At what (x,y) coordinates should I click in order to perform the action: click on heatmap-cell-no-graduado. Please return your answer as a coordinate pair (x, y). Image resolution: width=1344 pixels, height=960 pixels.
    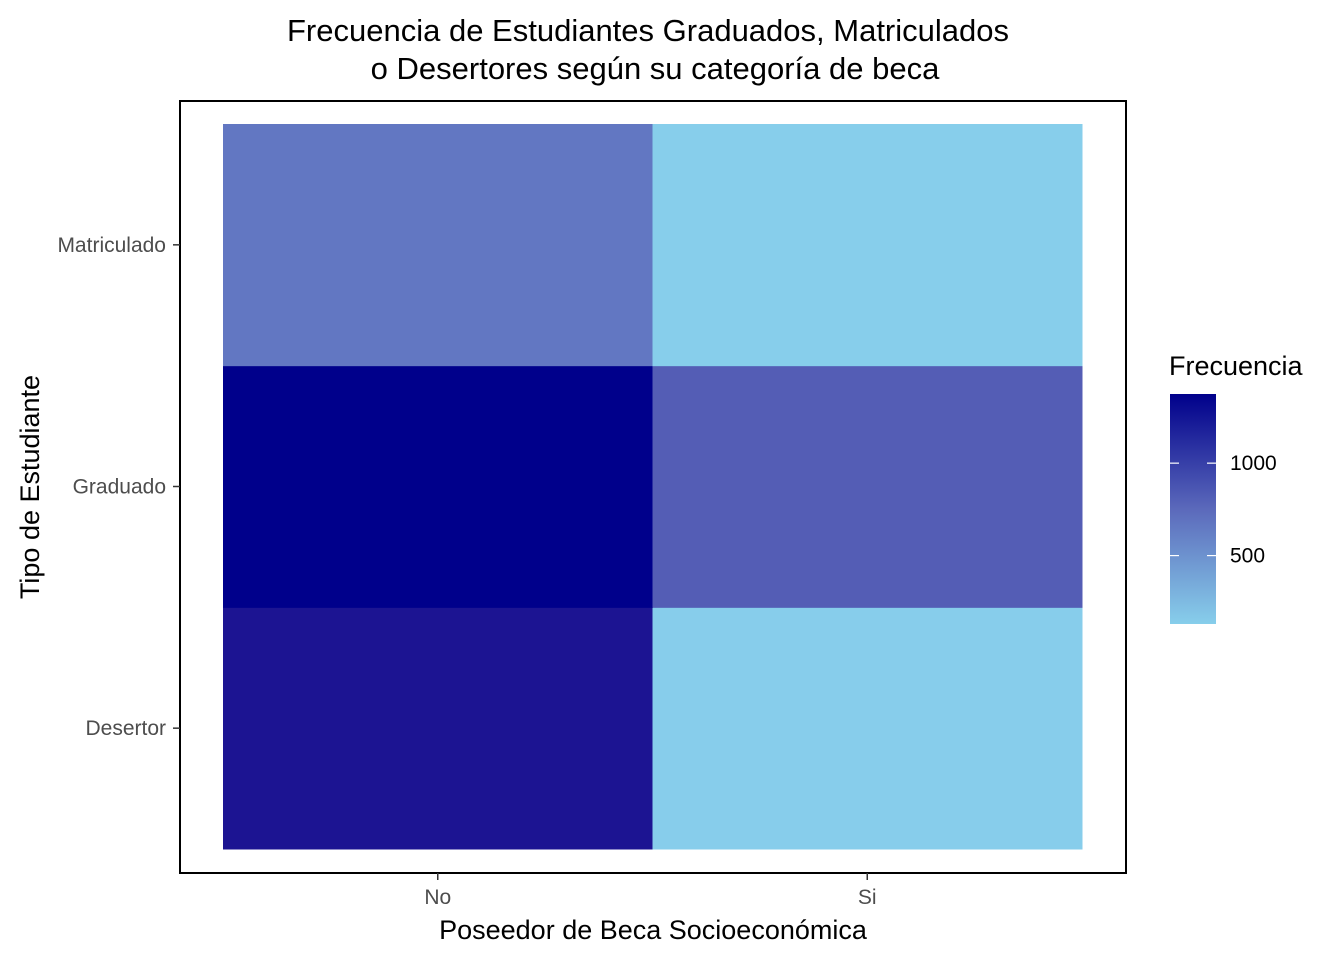
    Looking at the image, I should click on (438, 486).